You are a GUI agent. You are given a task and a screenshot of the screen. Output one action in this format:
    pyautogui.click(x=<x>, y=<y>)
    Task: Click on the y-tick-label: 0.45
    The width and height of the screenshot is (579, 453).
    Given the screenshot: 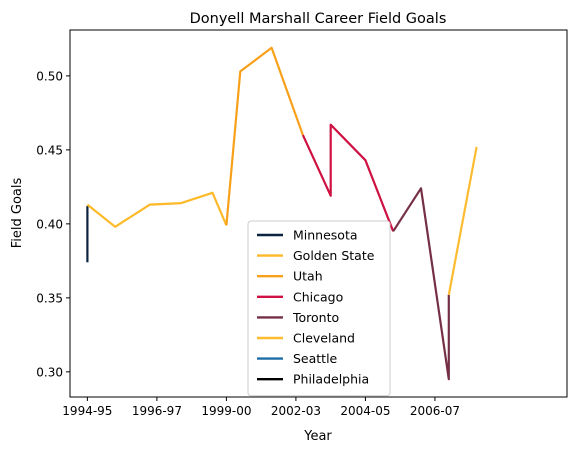 What is the action you would take?
    pyautogui.click(x=49, y=150)
    